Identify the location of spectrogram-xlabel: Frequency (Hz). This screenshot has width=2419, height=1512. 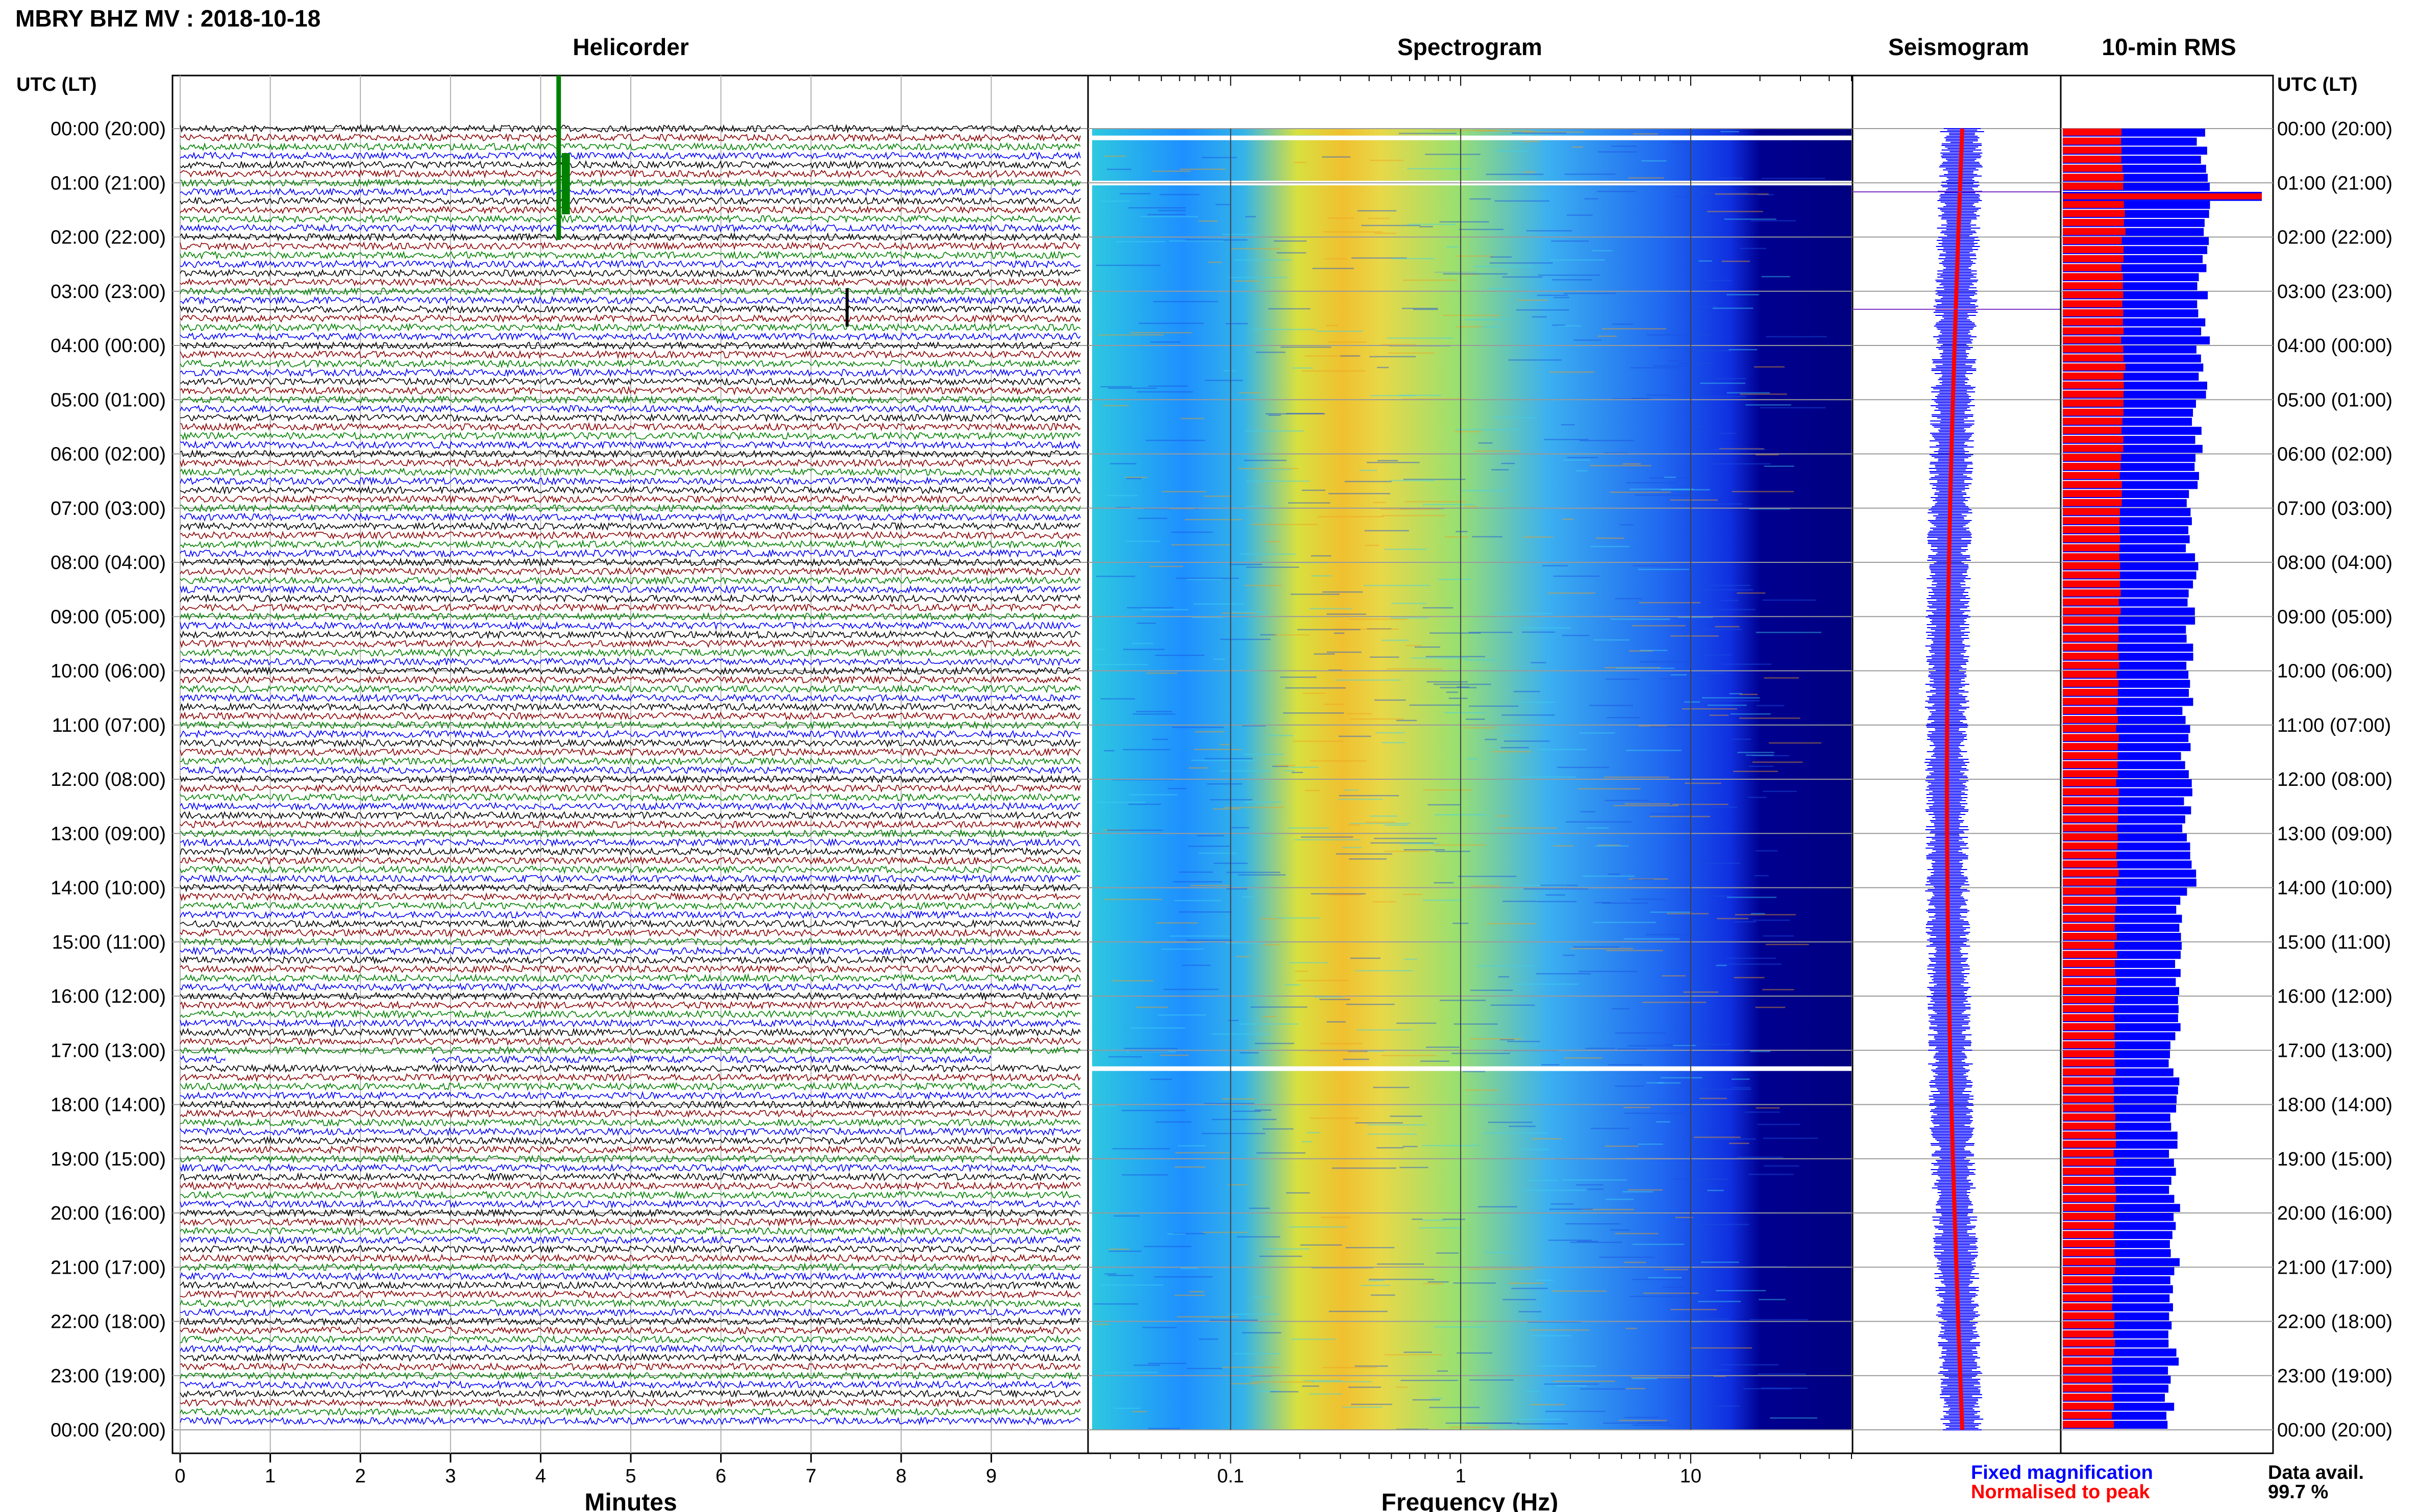
(1470, 1500).